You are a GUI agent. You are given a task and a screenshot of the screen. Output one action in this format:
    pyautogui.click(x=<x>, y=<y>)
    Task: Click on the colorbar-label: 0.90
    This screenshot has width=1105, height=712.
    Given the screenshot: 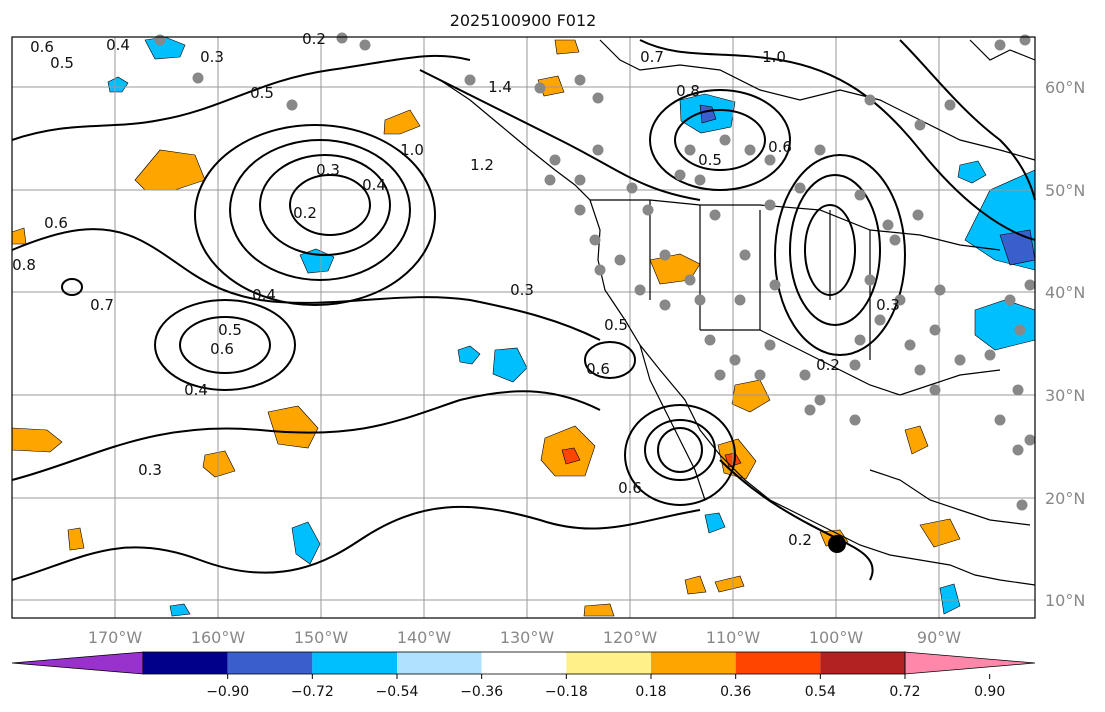 What is the action you would take?
    pyautogui.click(x=989, y=692)
    